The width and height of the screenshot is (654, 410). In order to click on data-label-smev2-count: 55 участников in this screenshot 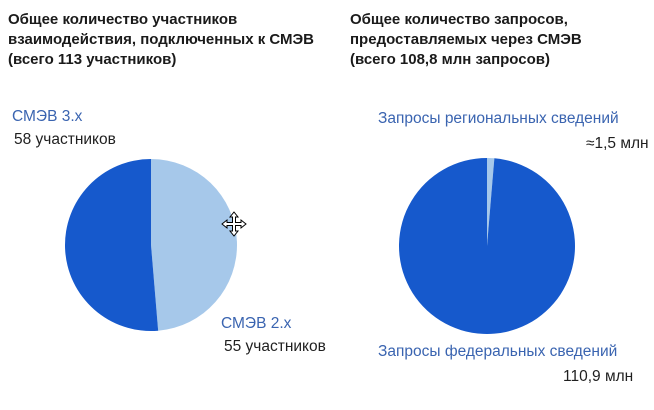, I will do `click(275, 346)`.